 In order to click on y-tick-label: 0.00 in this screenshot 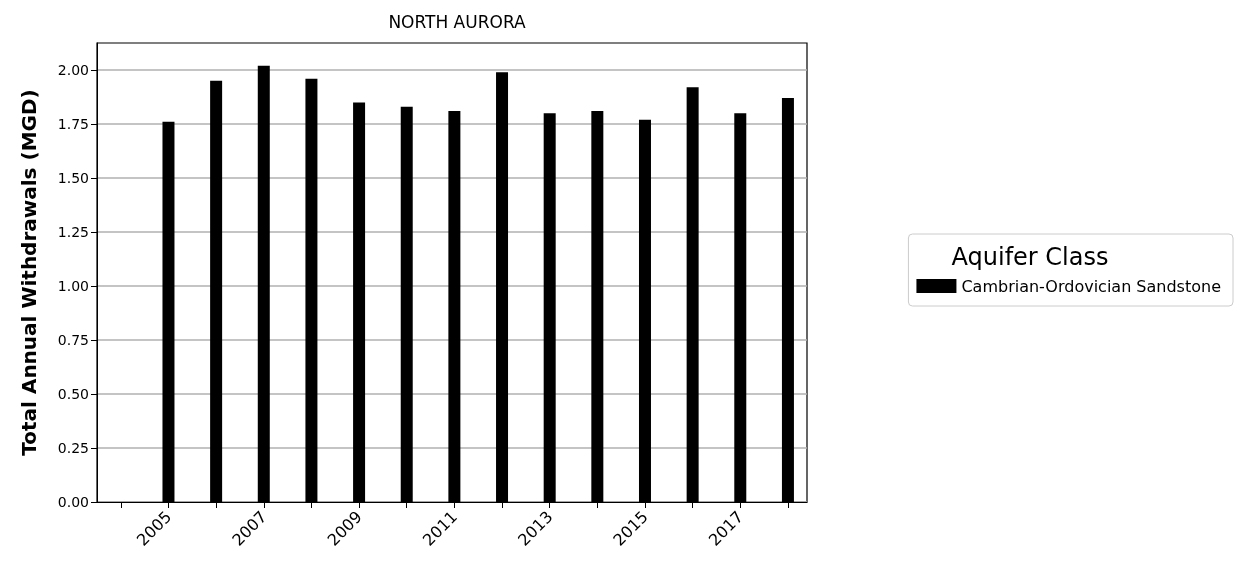, I will do `click(73, 502)`.